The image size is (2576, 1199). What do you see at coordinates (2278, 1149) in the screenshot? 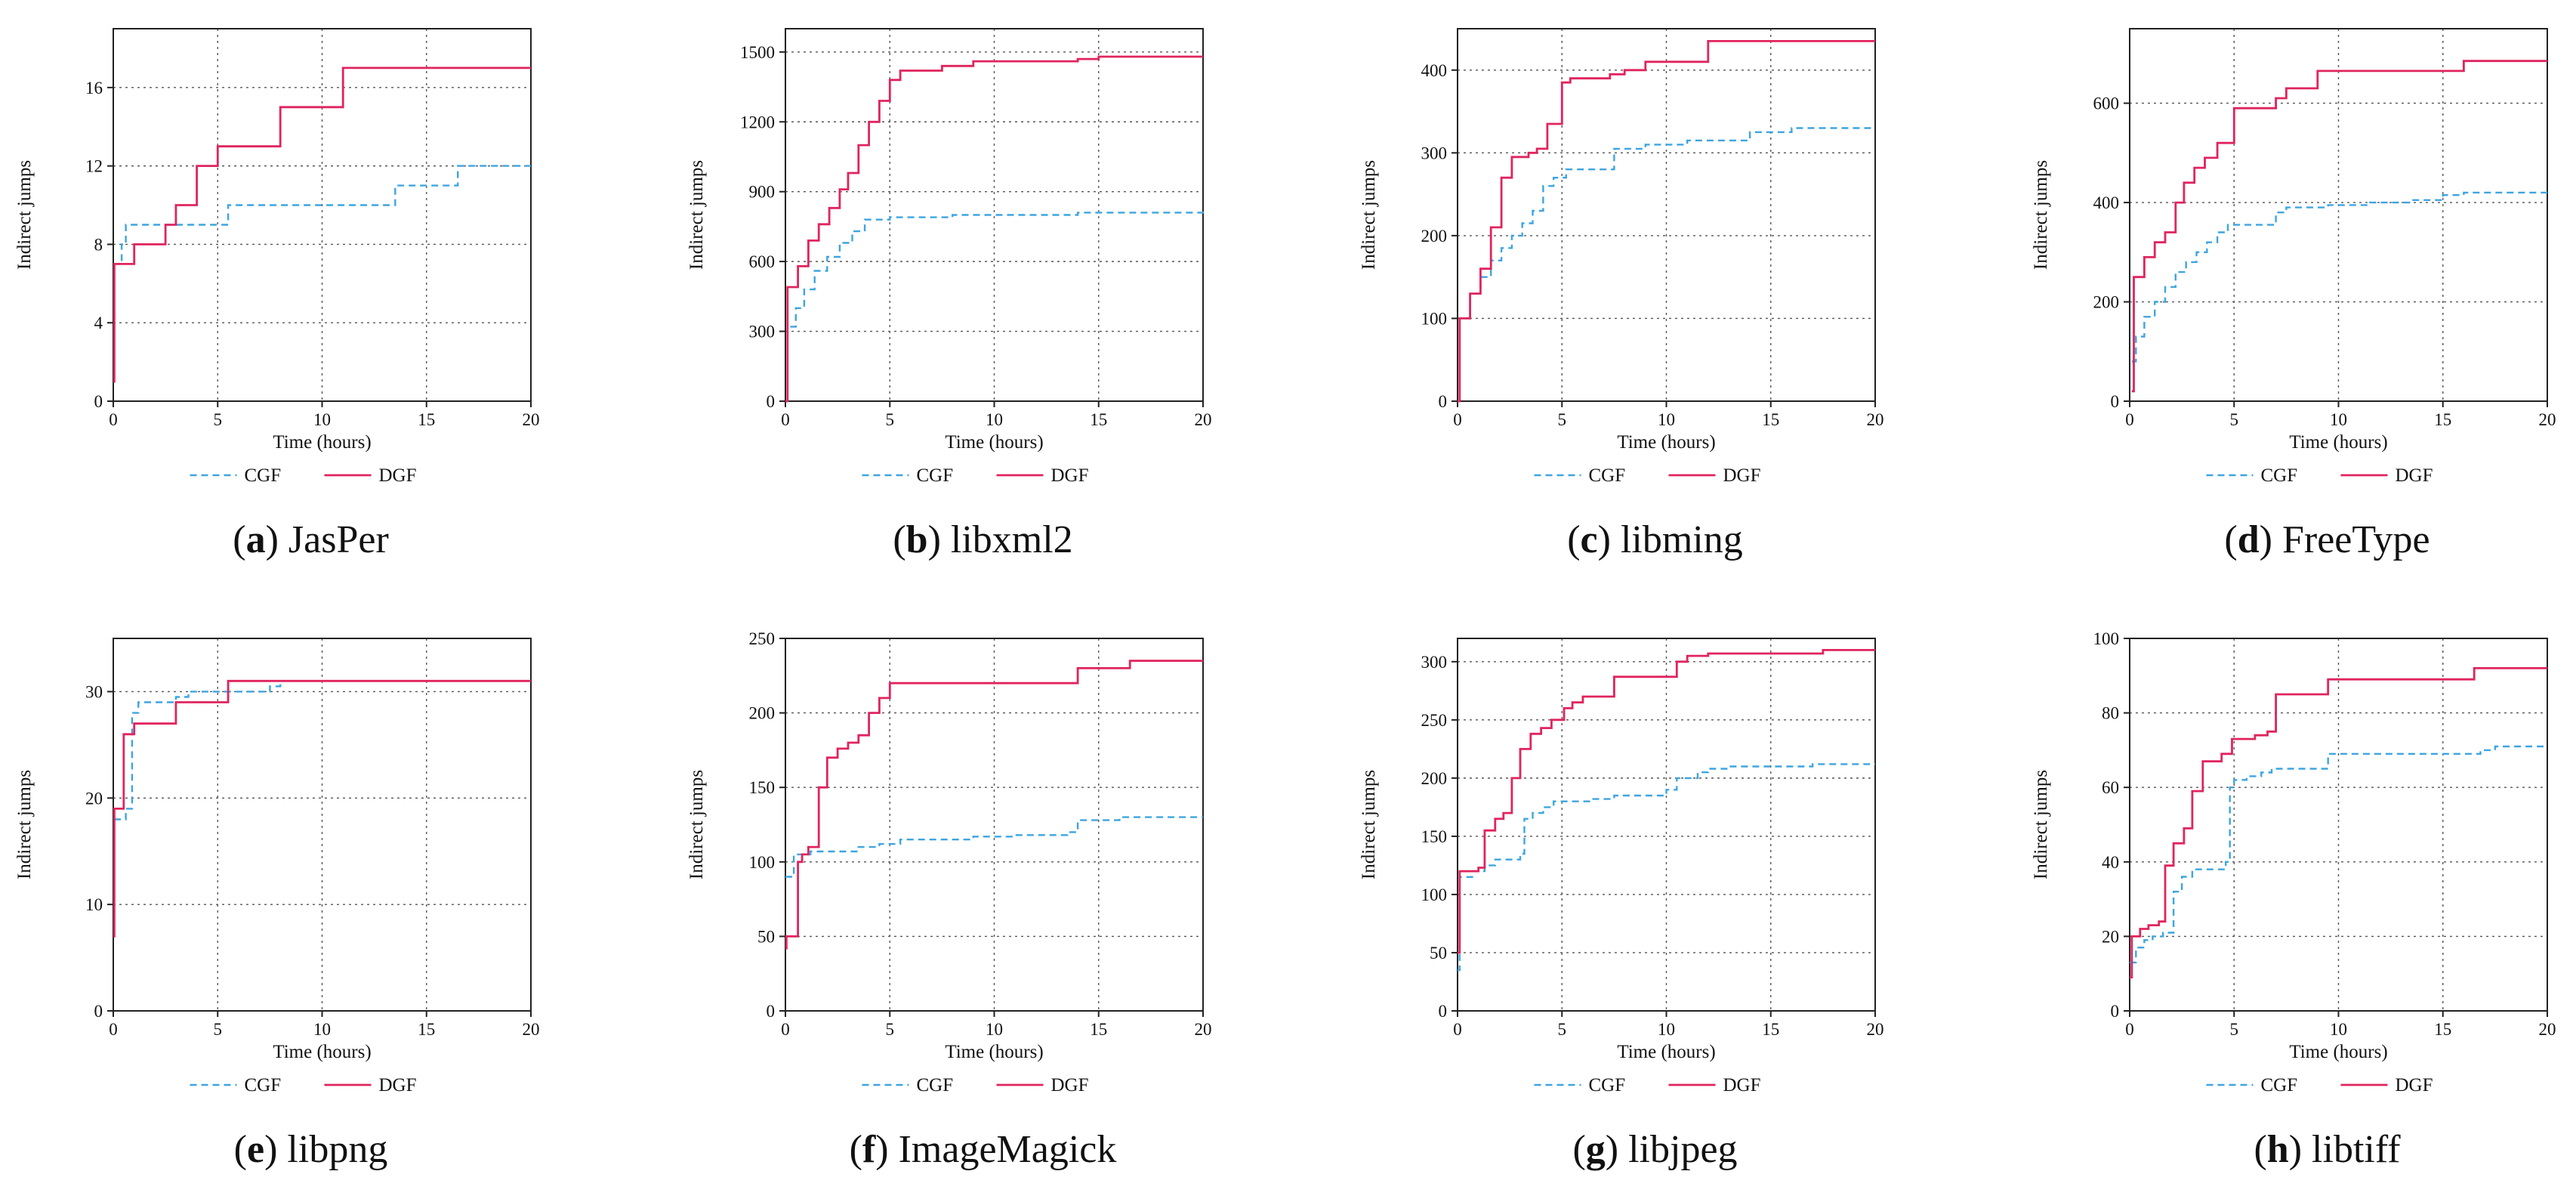
I see `caption-letter: h` at bounding box center [2278, 1149].